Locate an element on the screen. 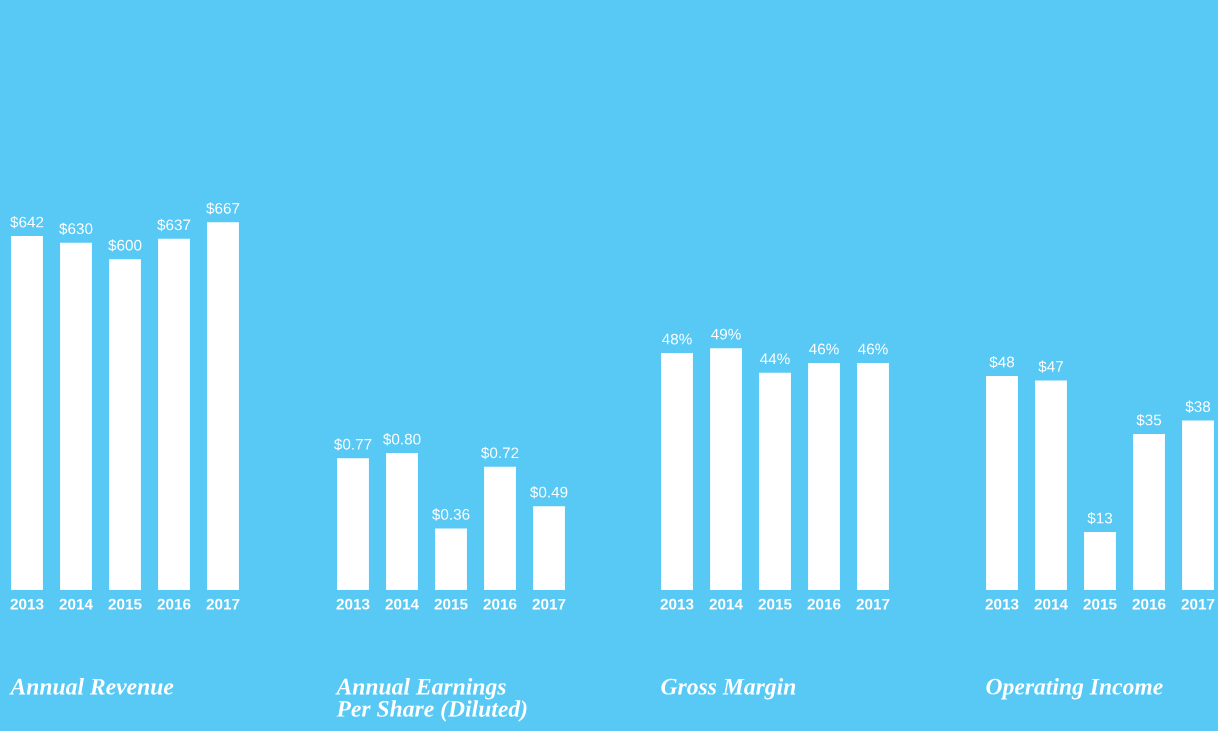 The height and width of the screenshot is (731, 1218). data-label: $48 is located at coordinates (1002, 362).